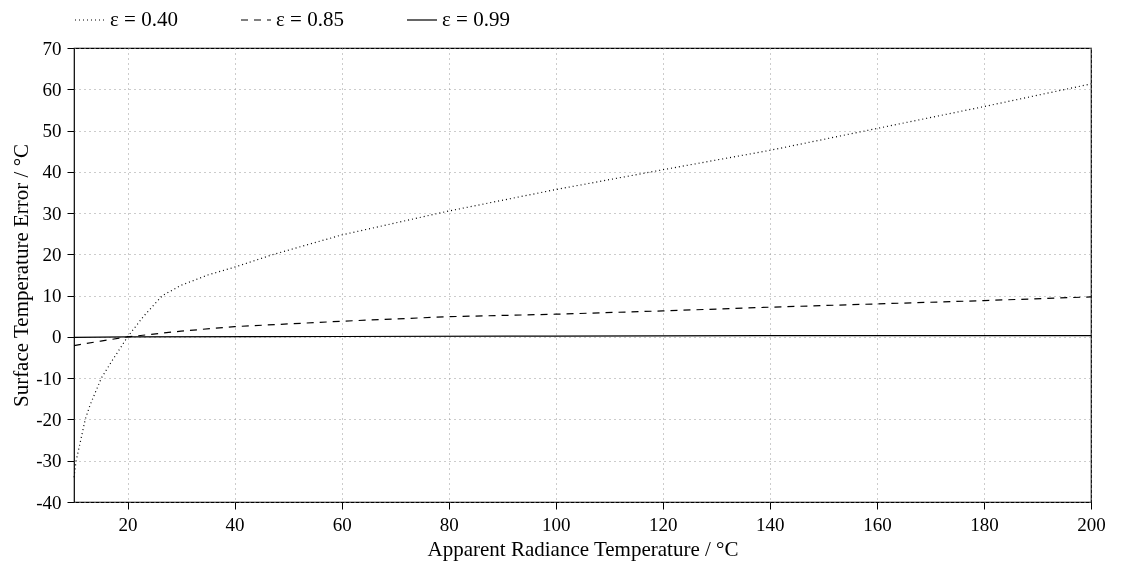 Image resolution: width=1130 pixels, height=567 pixels. Describe the element at coordinates (52, 296) in the screenshot. I see `y-tick-label: 10` at that location.